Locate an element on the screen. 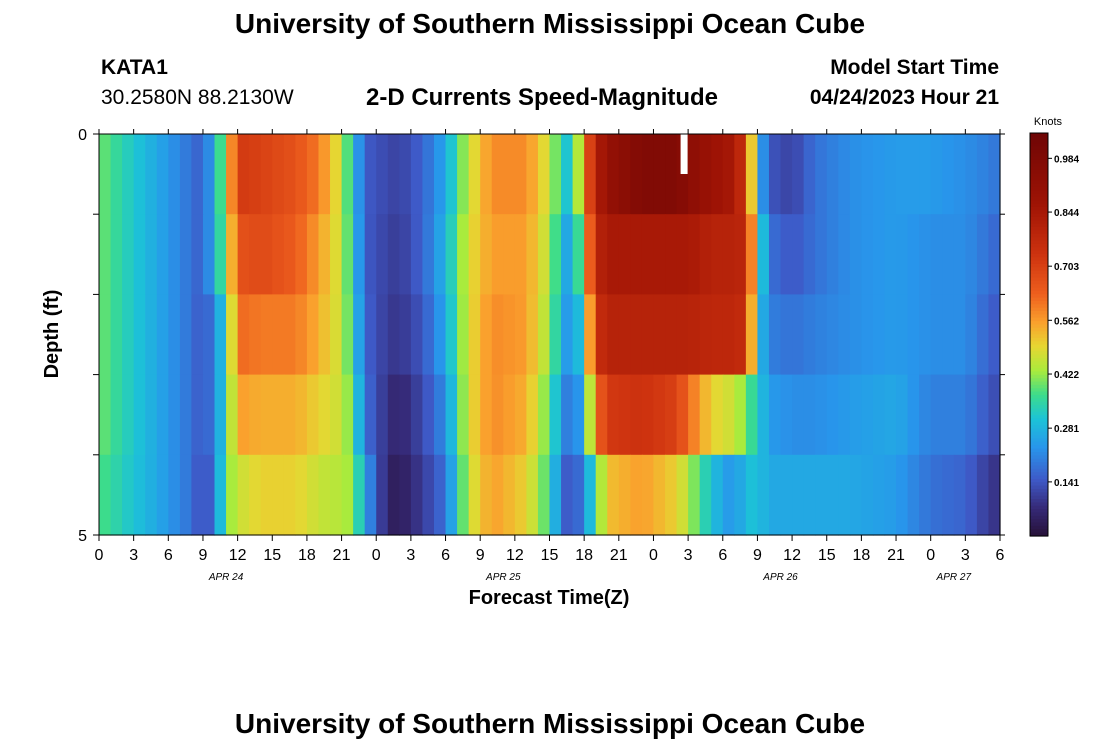  colorbar-tick-label: 0.844 is located at coordinates (1066, 213).